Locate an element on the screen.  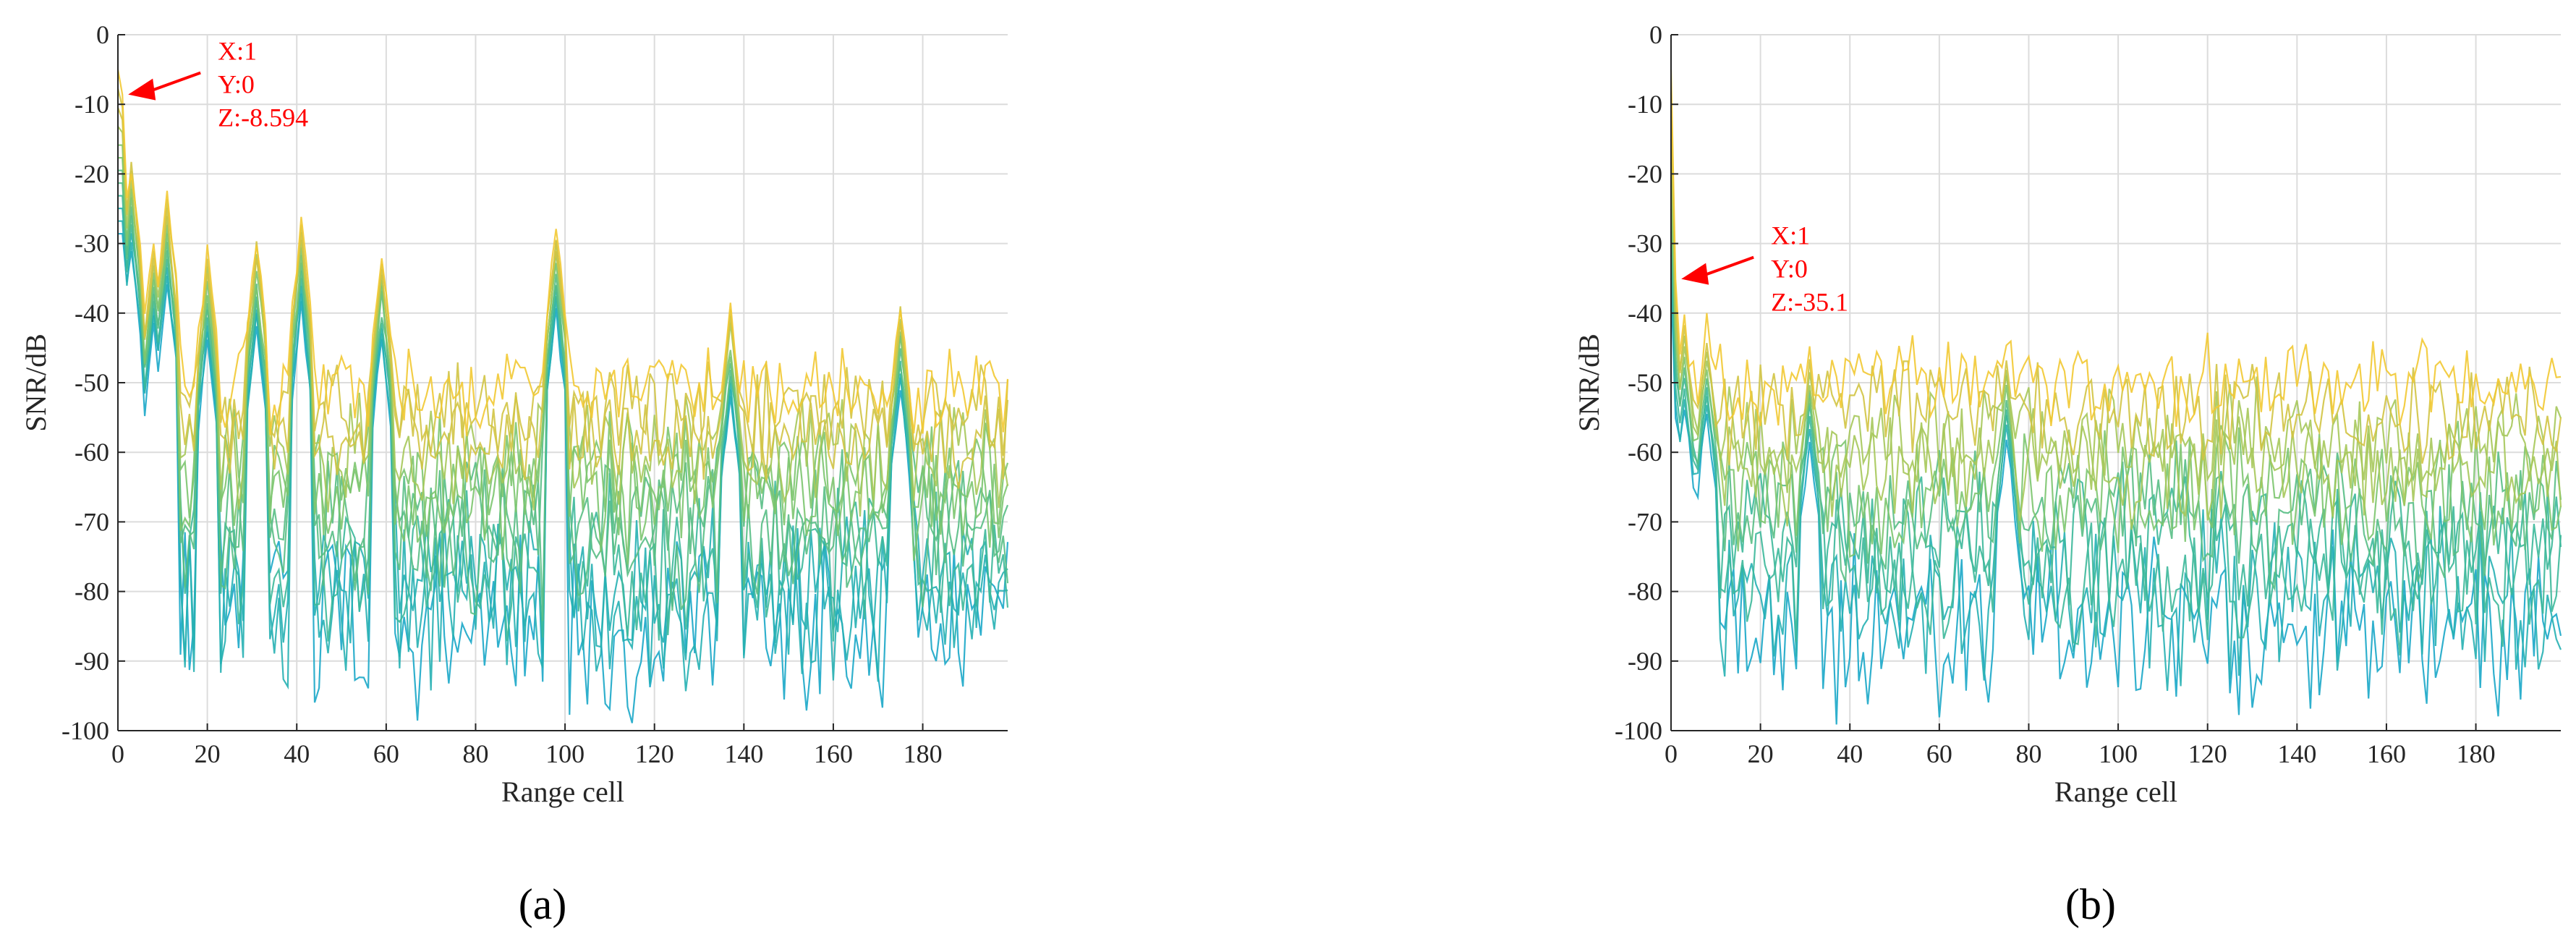
panel-label: (b) is located at coordinates (2090, 904).